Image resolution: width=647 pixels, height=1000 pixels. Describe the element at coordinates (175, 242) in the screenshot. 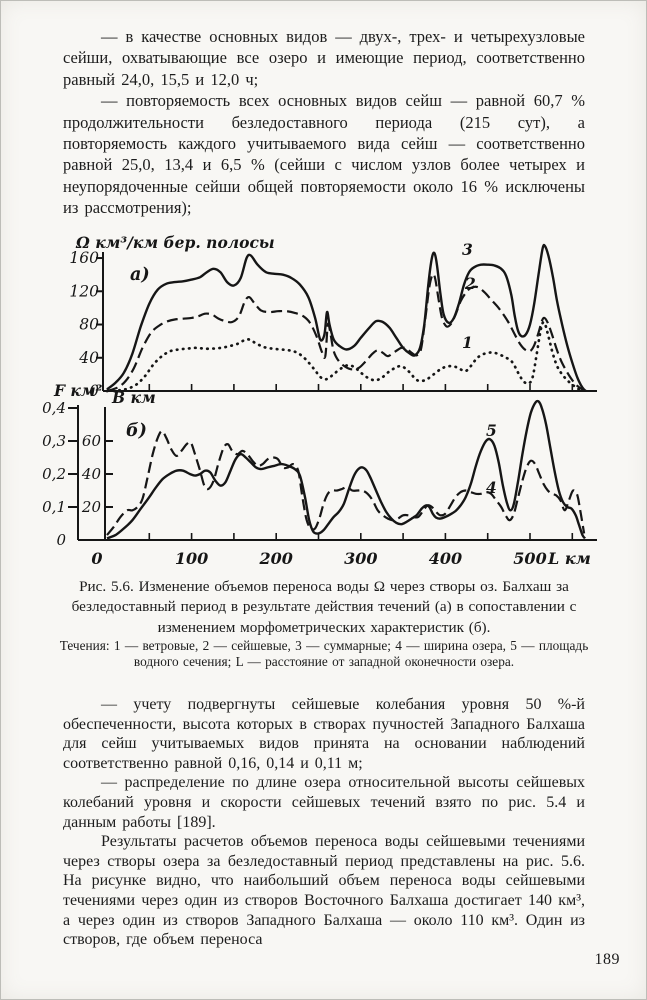

I see `panel-a-y-axis-title: Ω км³/км бер. полосы` at that location.